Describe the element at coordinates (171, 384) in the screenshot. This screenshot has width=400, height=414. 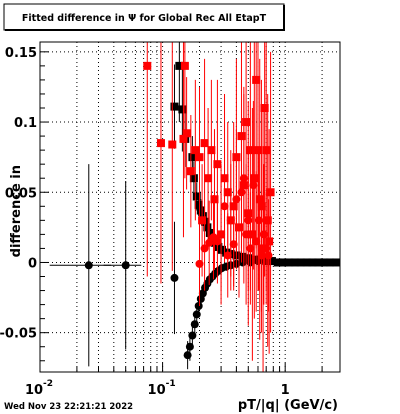
I see `x-tick-label-exponent: -1` at that location.